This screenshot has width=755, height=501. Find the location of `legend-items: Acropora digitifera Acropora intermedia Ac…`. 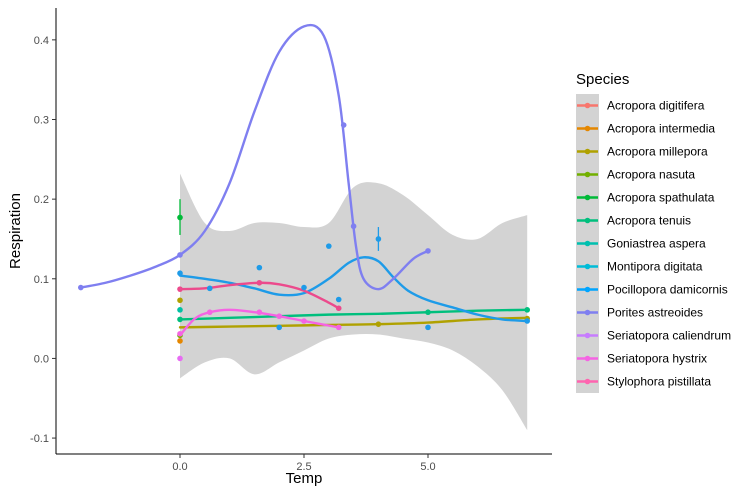

legend-items: Acropora digitifera Acropora intermedia Ac… is located at coordinates (653, 243).